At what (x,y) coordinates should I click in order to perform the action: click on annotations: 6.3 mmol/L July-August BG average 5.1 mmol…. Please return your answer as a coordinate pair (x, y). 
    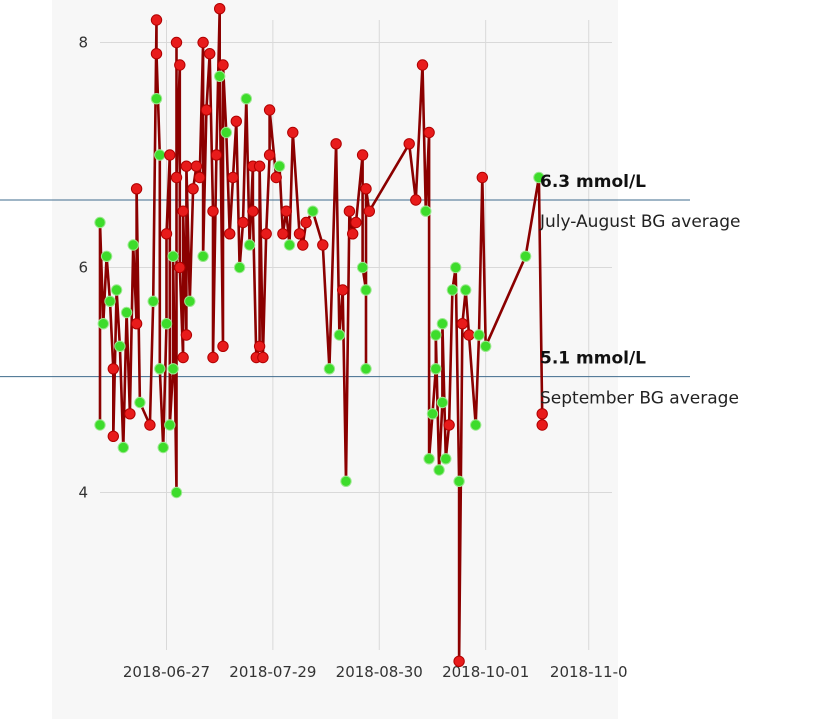
    Looking at the image, I should click on (639, 290).